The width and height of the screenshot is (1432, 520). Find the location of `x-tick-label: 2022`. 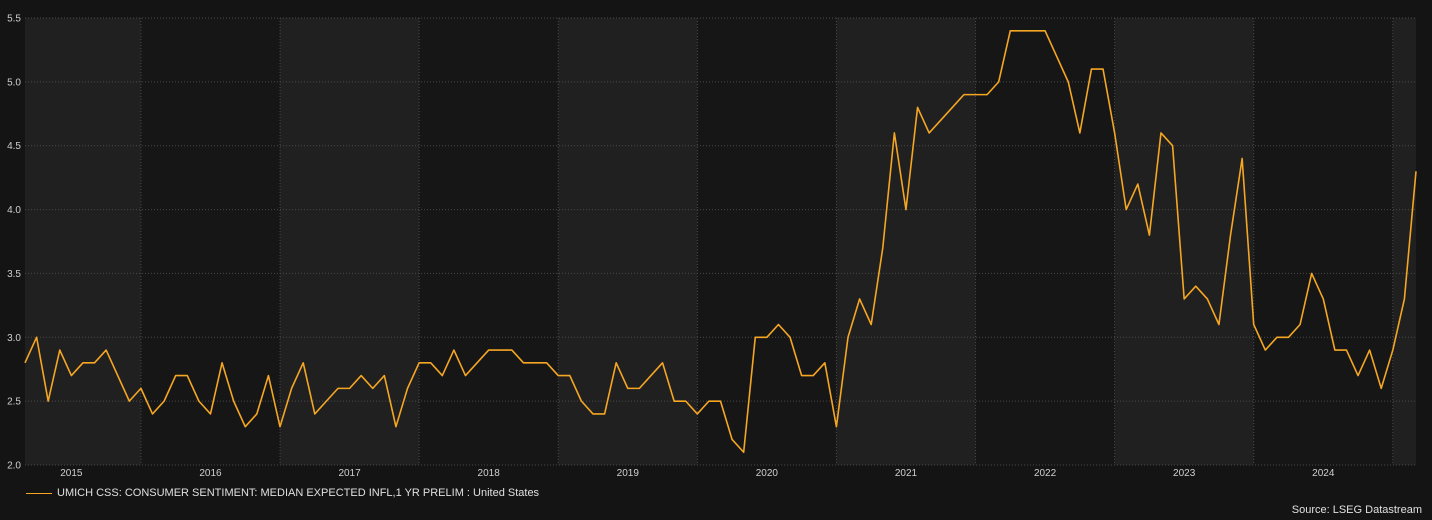

x-tick-label: 2022 is located at coordinates (1045, 473).